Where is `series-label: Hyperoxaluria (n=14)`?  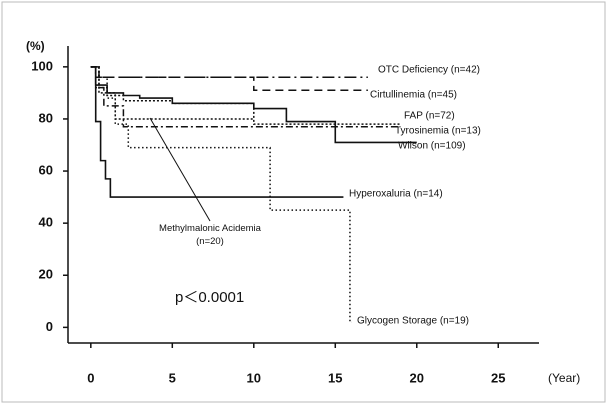 series-label: Hyperoxaluria (n=14) is located at coordinates (396, 194).